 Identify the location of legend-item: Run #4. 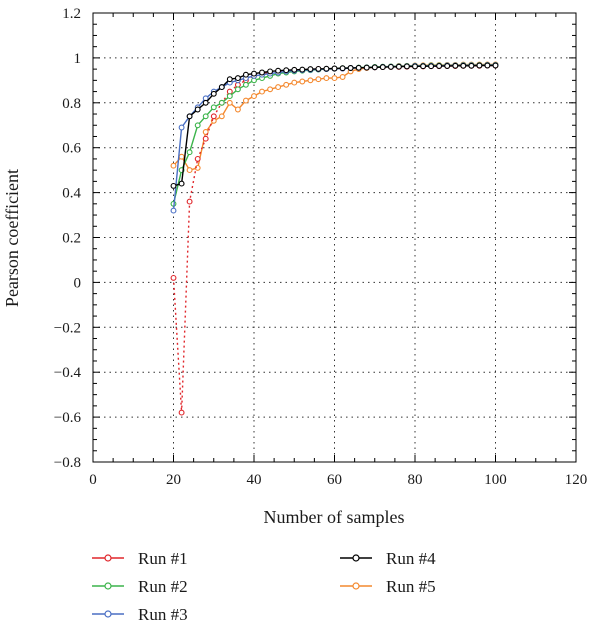
(388, 558).